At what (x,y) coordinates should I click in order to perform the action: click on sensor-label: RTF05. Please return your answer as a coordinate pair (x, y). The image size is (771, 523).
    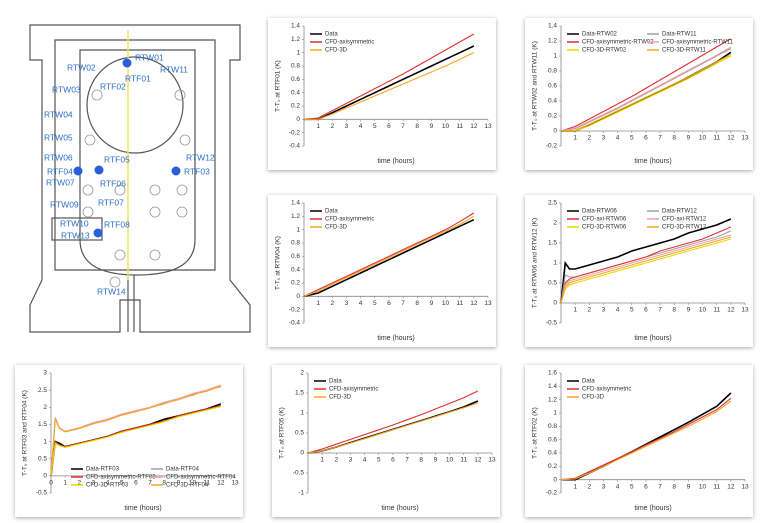
    Looking at the image, I should click on (117, 159).